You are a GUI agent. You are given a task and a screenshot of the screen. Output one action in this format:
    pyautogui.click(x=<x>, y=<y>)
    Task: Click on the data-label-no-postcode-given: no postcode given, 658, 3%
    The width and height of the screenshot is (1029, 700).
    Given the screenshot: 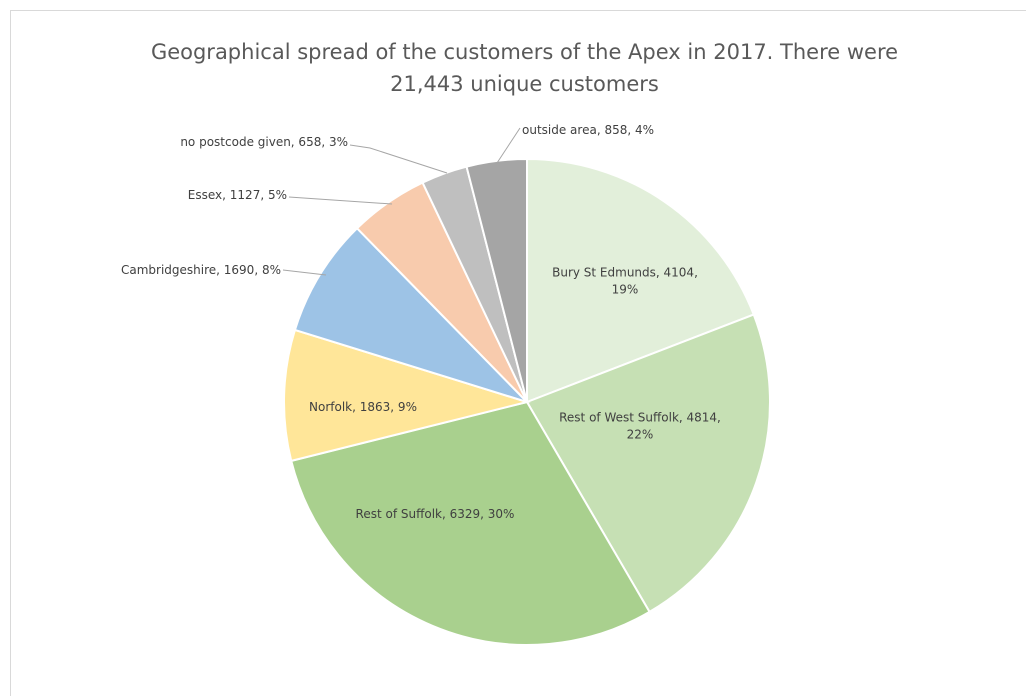 What is the action you would take?
    pyautogui.click(x=264, y=142)
    